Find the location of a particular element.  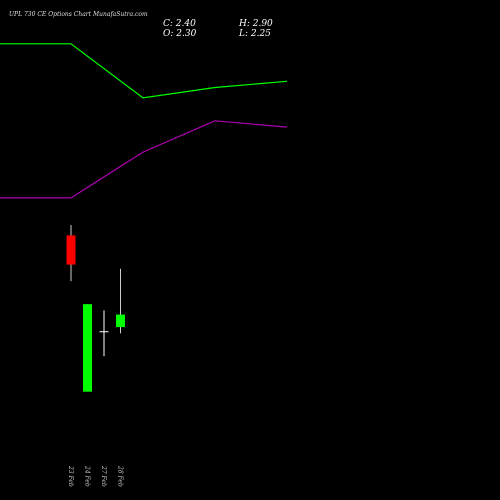

chart-title: UPL 730 CE Options Chart MunafaSutra.com is located at coordinates (78, 14).